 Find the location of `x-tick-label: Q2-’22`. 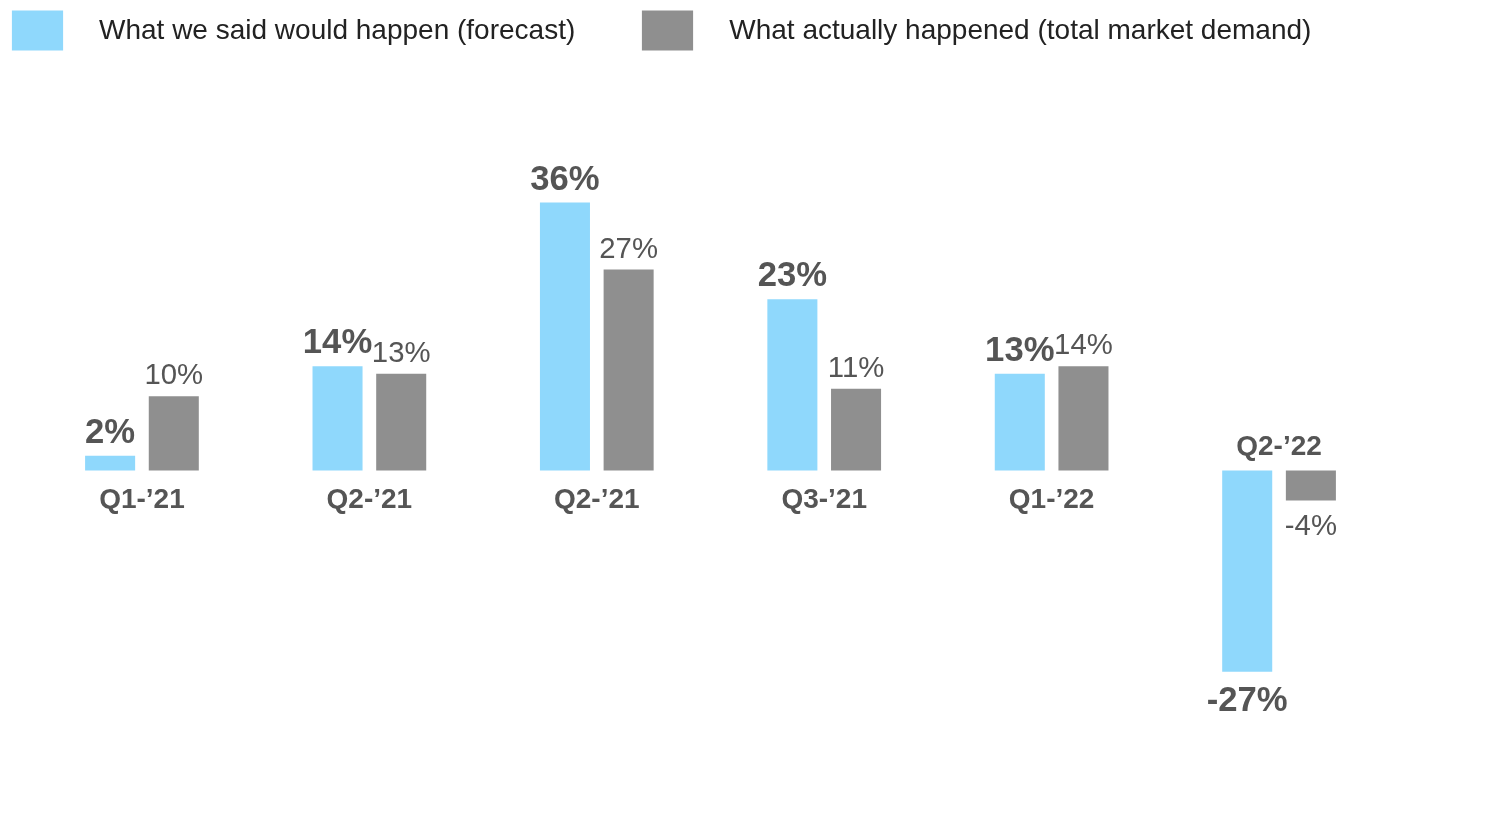

x-tick-label: Q2-’22 is located at coordinates (1279, 445).